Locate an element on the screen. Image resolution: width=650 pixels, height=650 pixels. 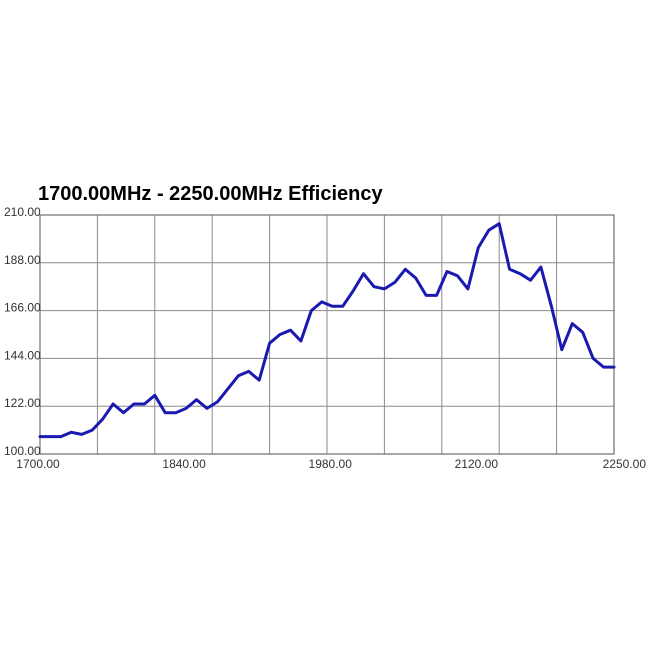
x-tick-label: 2120.00 is located at coordinates (477, 464).